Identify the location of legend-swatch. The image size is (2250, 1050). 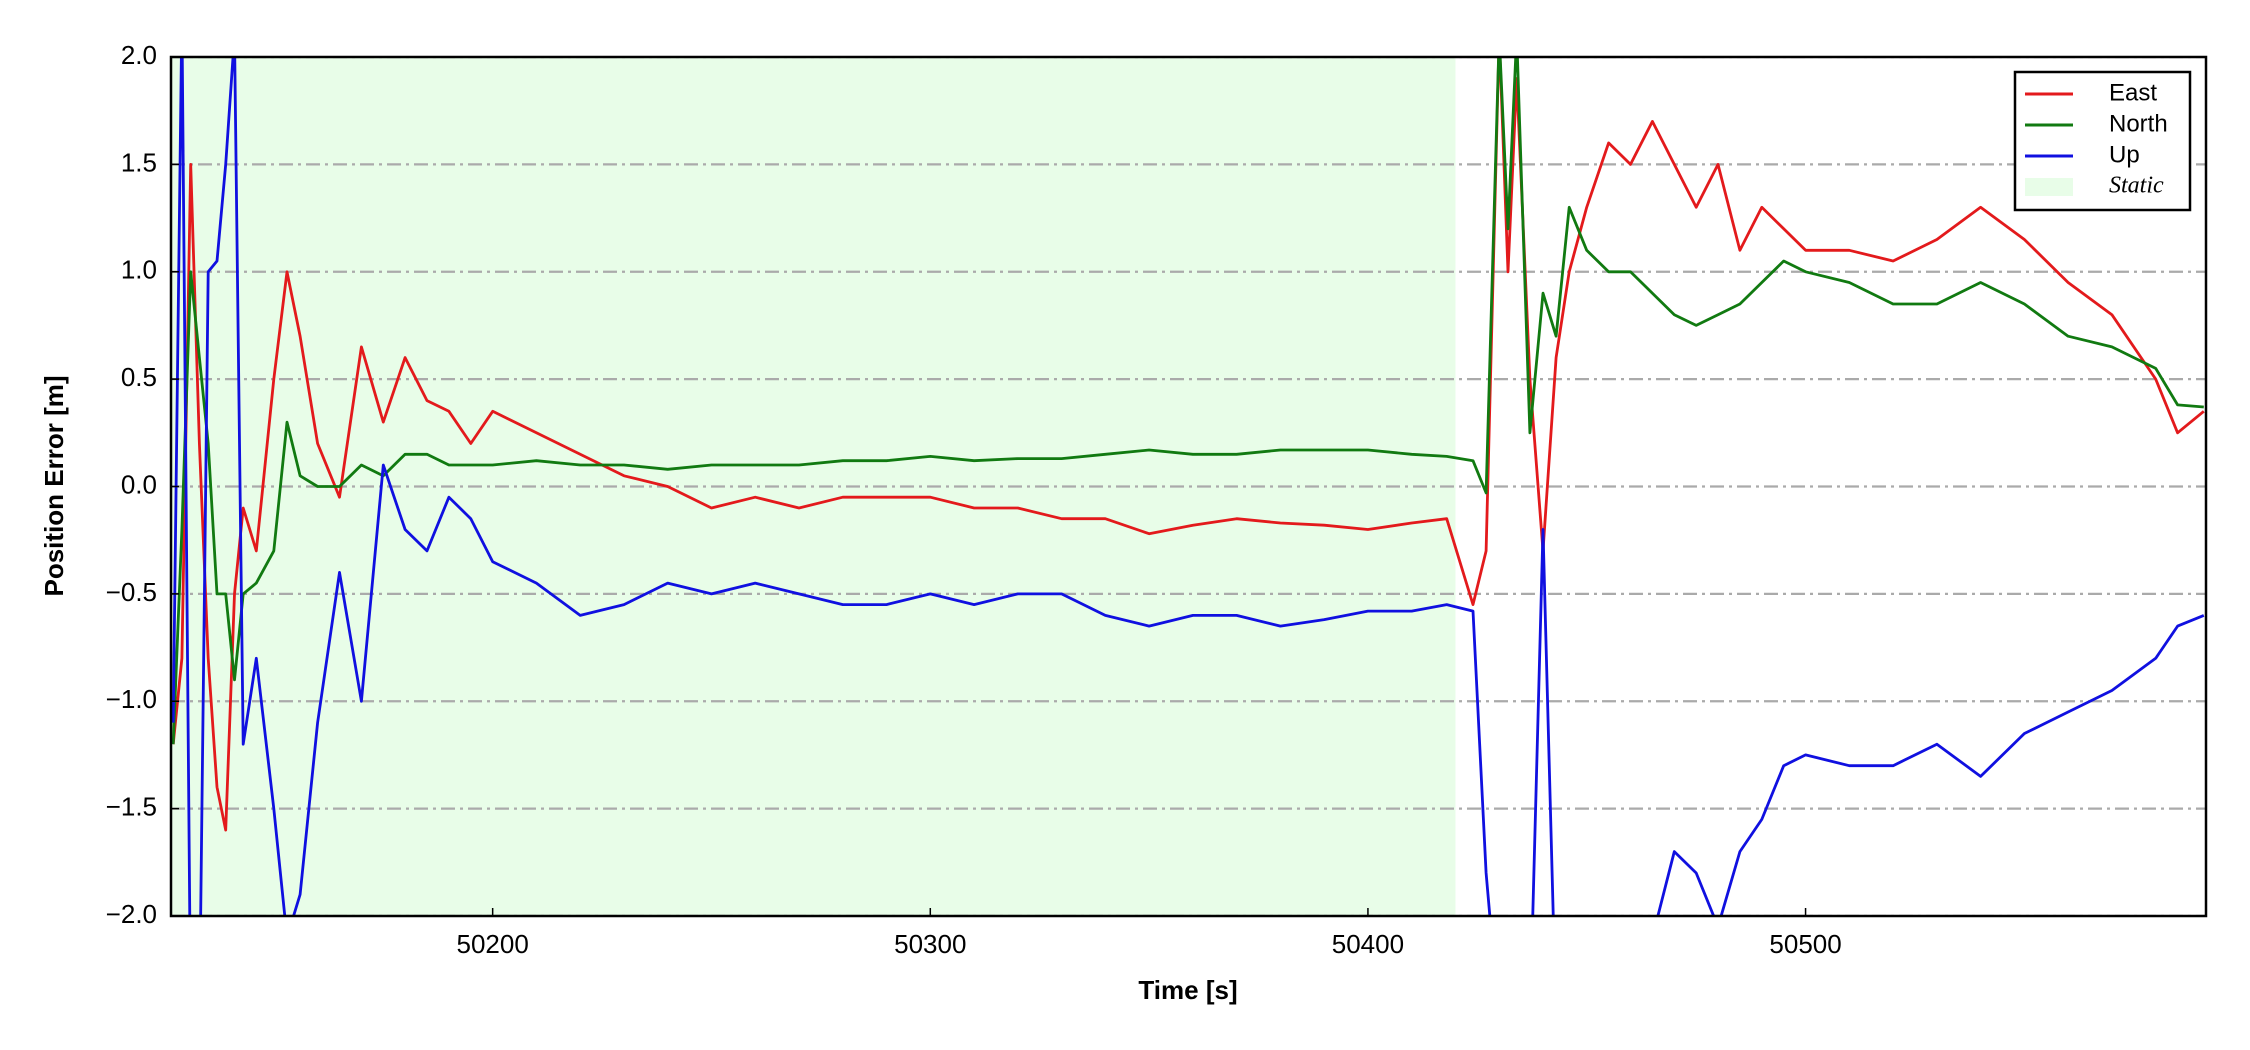
(2049, 187).